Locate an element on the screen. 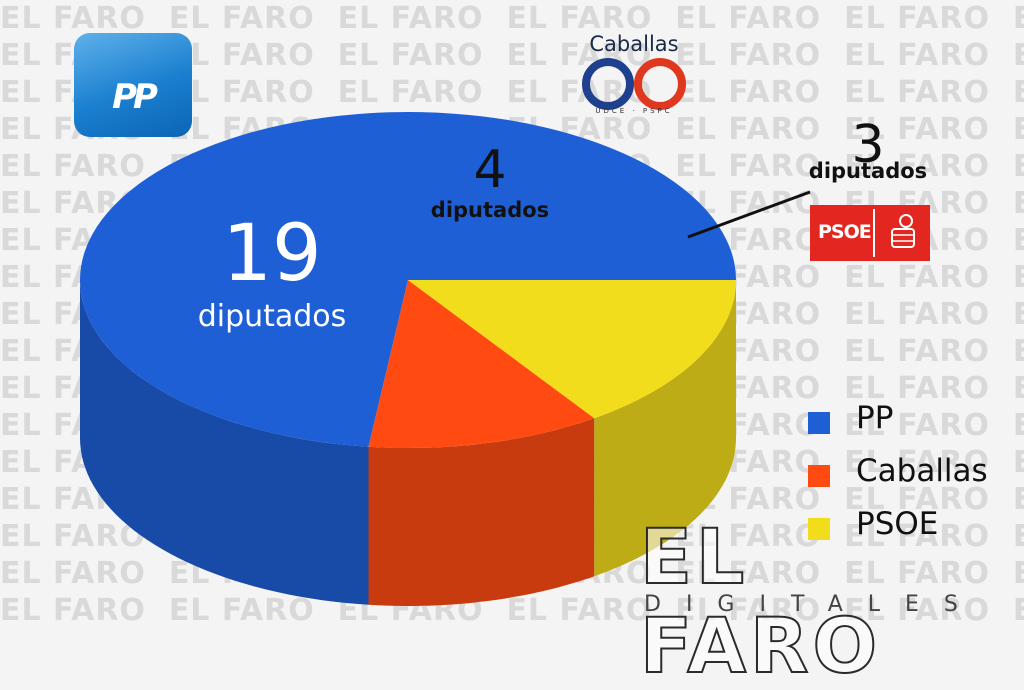 The width and height of the screenshot is (1024, 690). slice-unit-pp: diputados is located at coordinates (272, 316).